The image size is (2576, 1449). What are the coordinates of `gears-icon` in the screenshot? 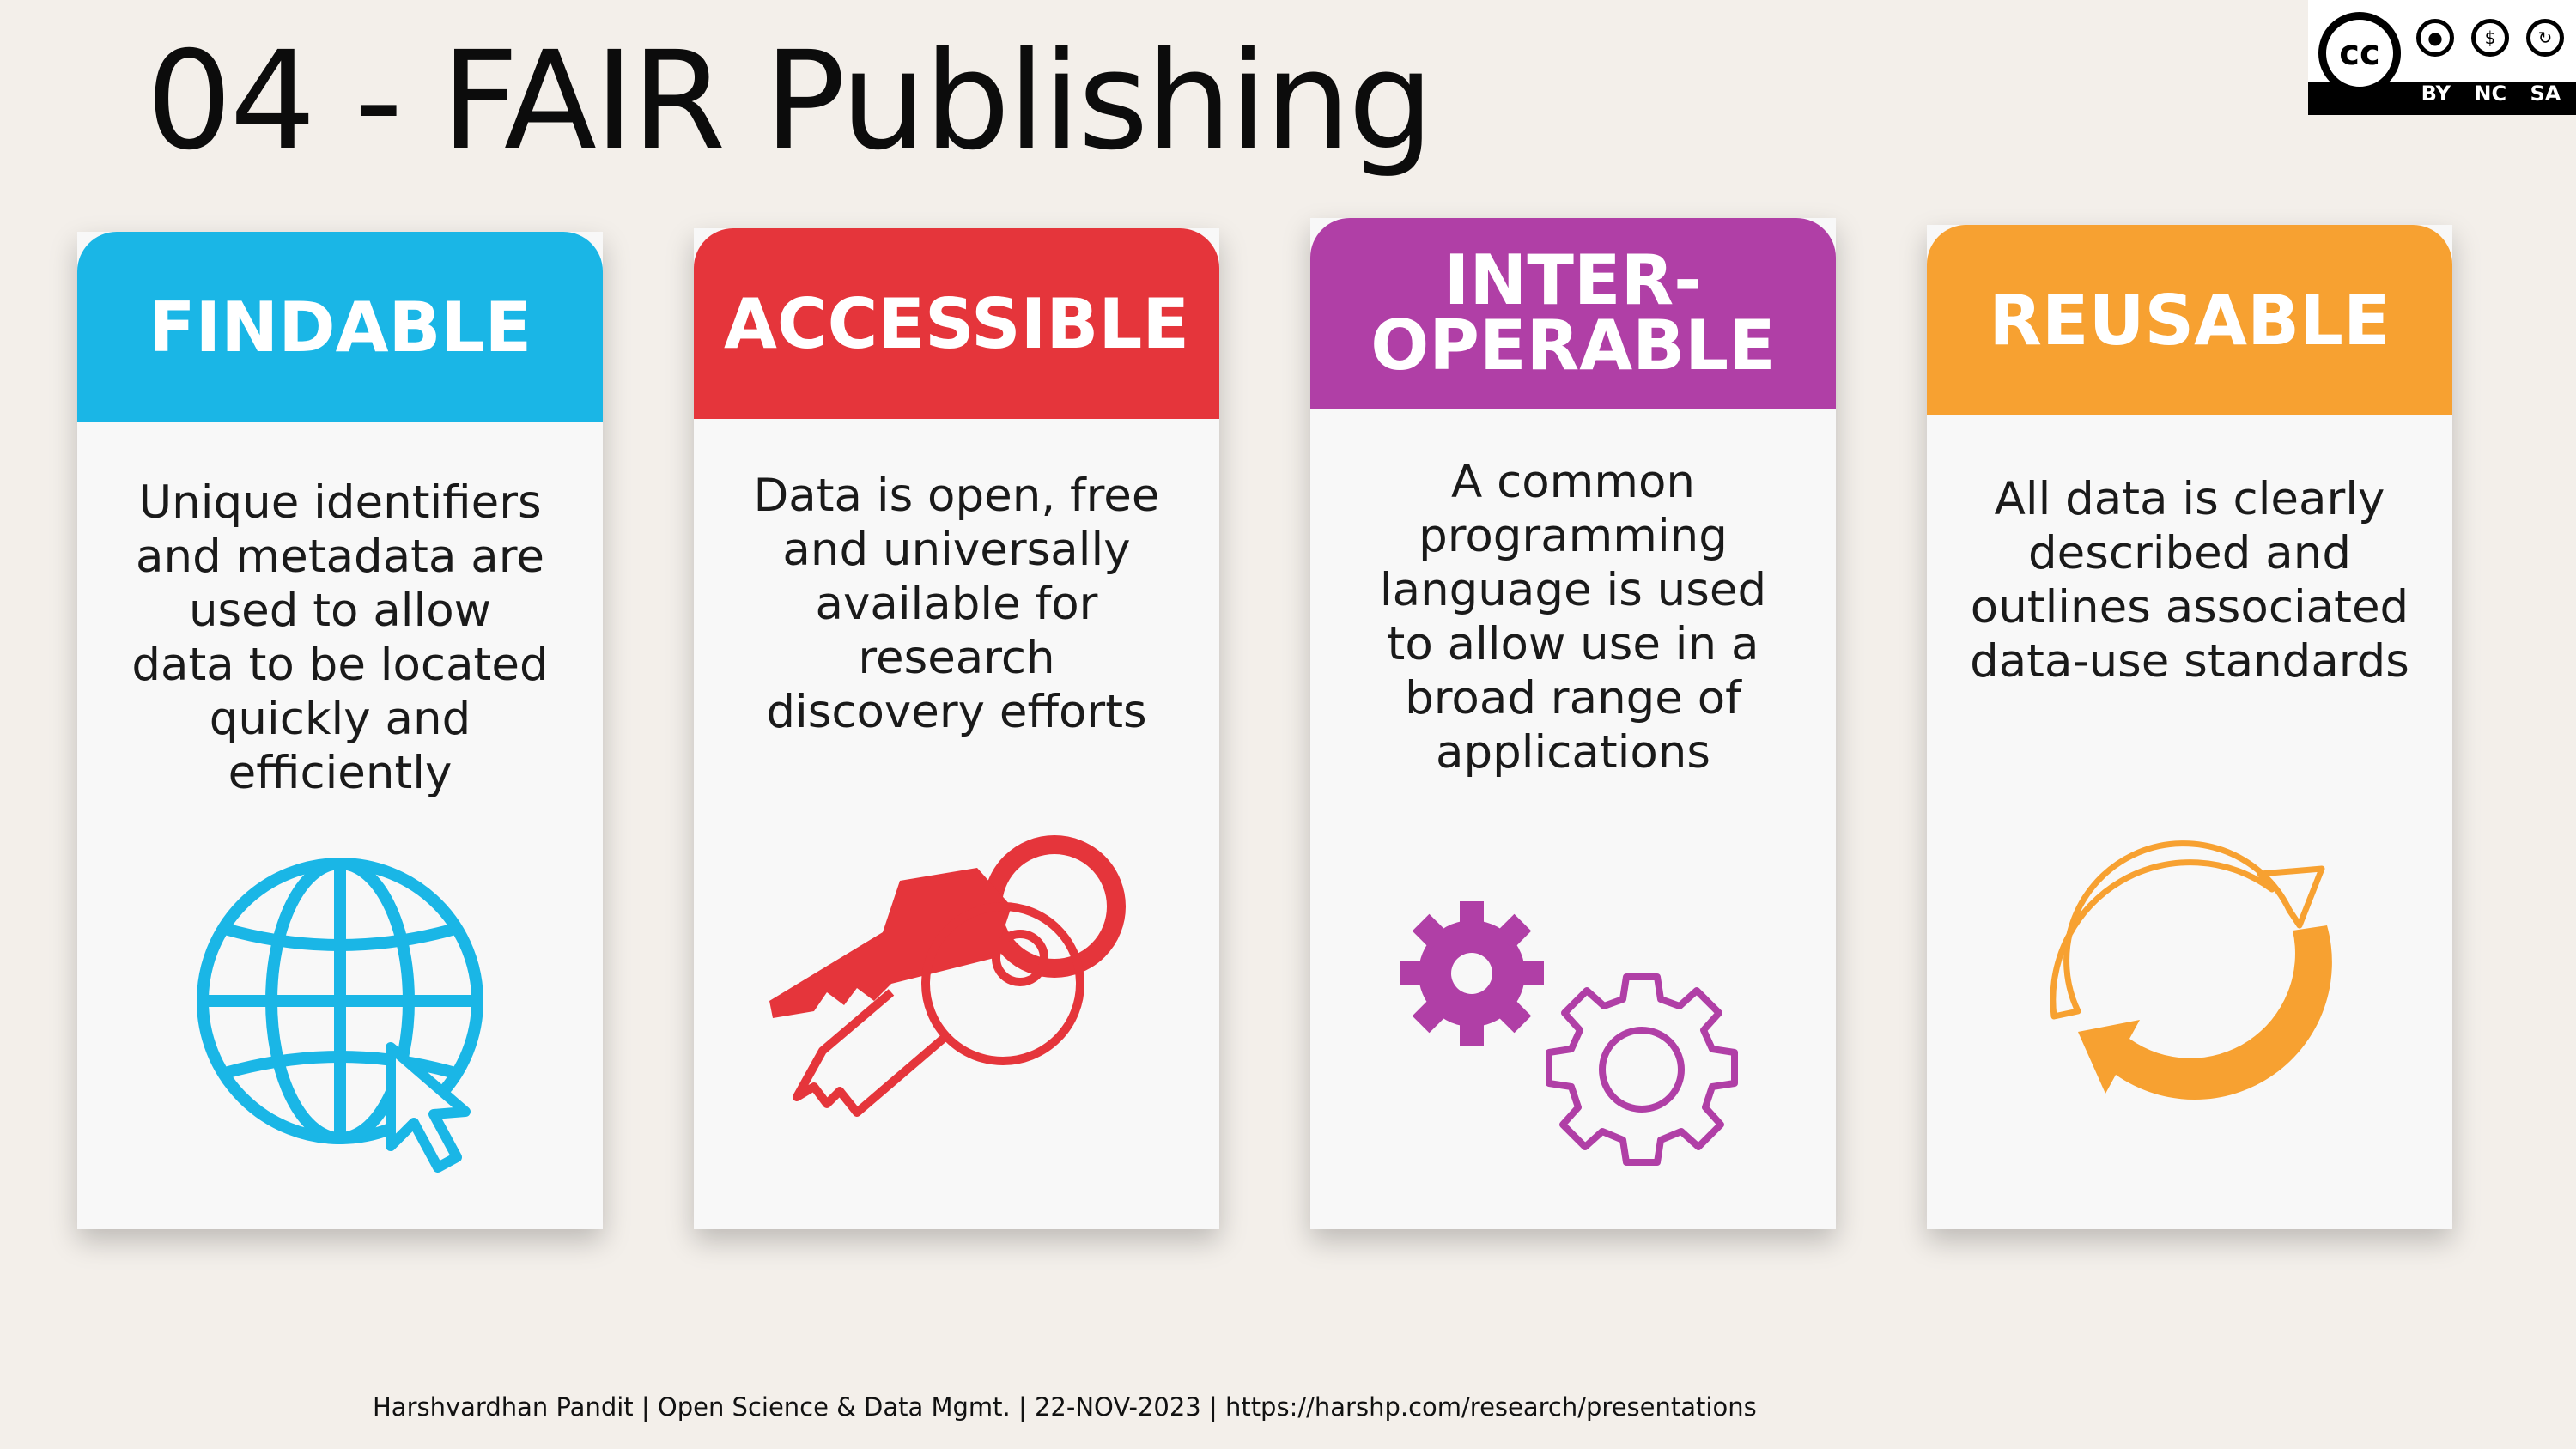 It's located at (1569, 1033).